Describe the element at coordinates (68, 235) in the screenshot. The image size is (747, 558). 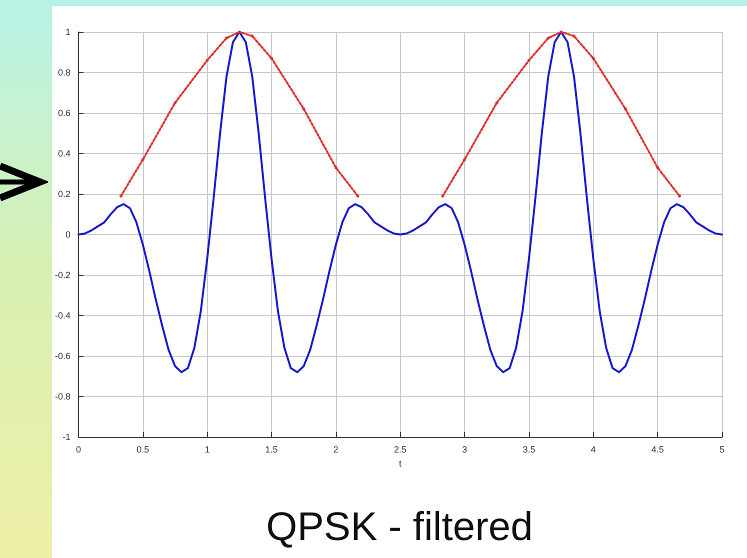
I see `y-tick-label: 0` at that location.